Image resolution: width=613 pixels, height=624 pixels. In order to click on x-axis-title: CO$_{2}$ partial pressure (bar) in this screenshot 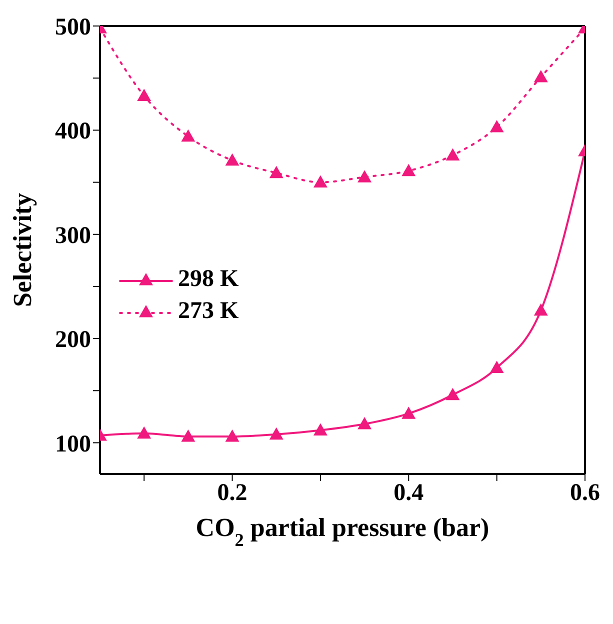, I will do `click(343, 531)`.